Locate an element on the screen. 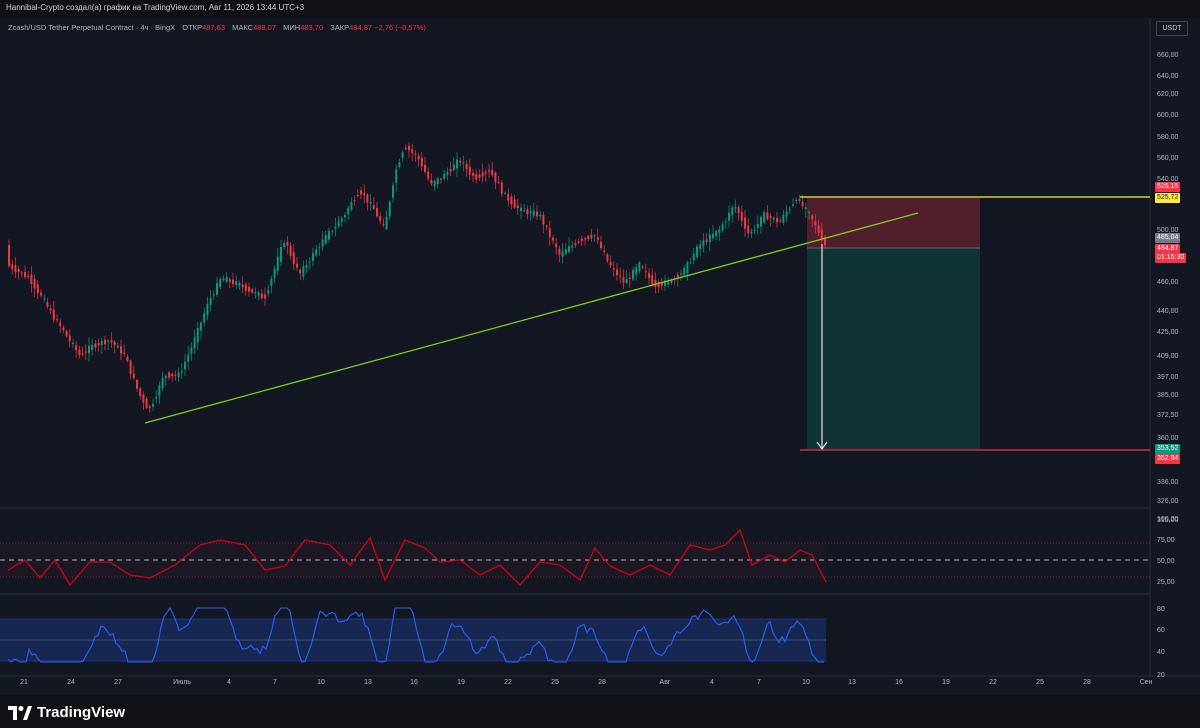 This screenshot has width=1200, height=728. price-tick: 580,00 is located at coordinates (1168, 137).